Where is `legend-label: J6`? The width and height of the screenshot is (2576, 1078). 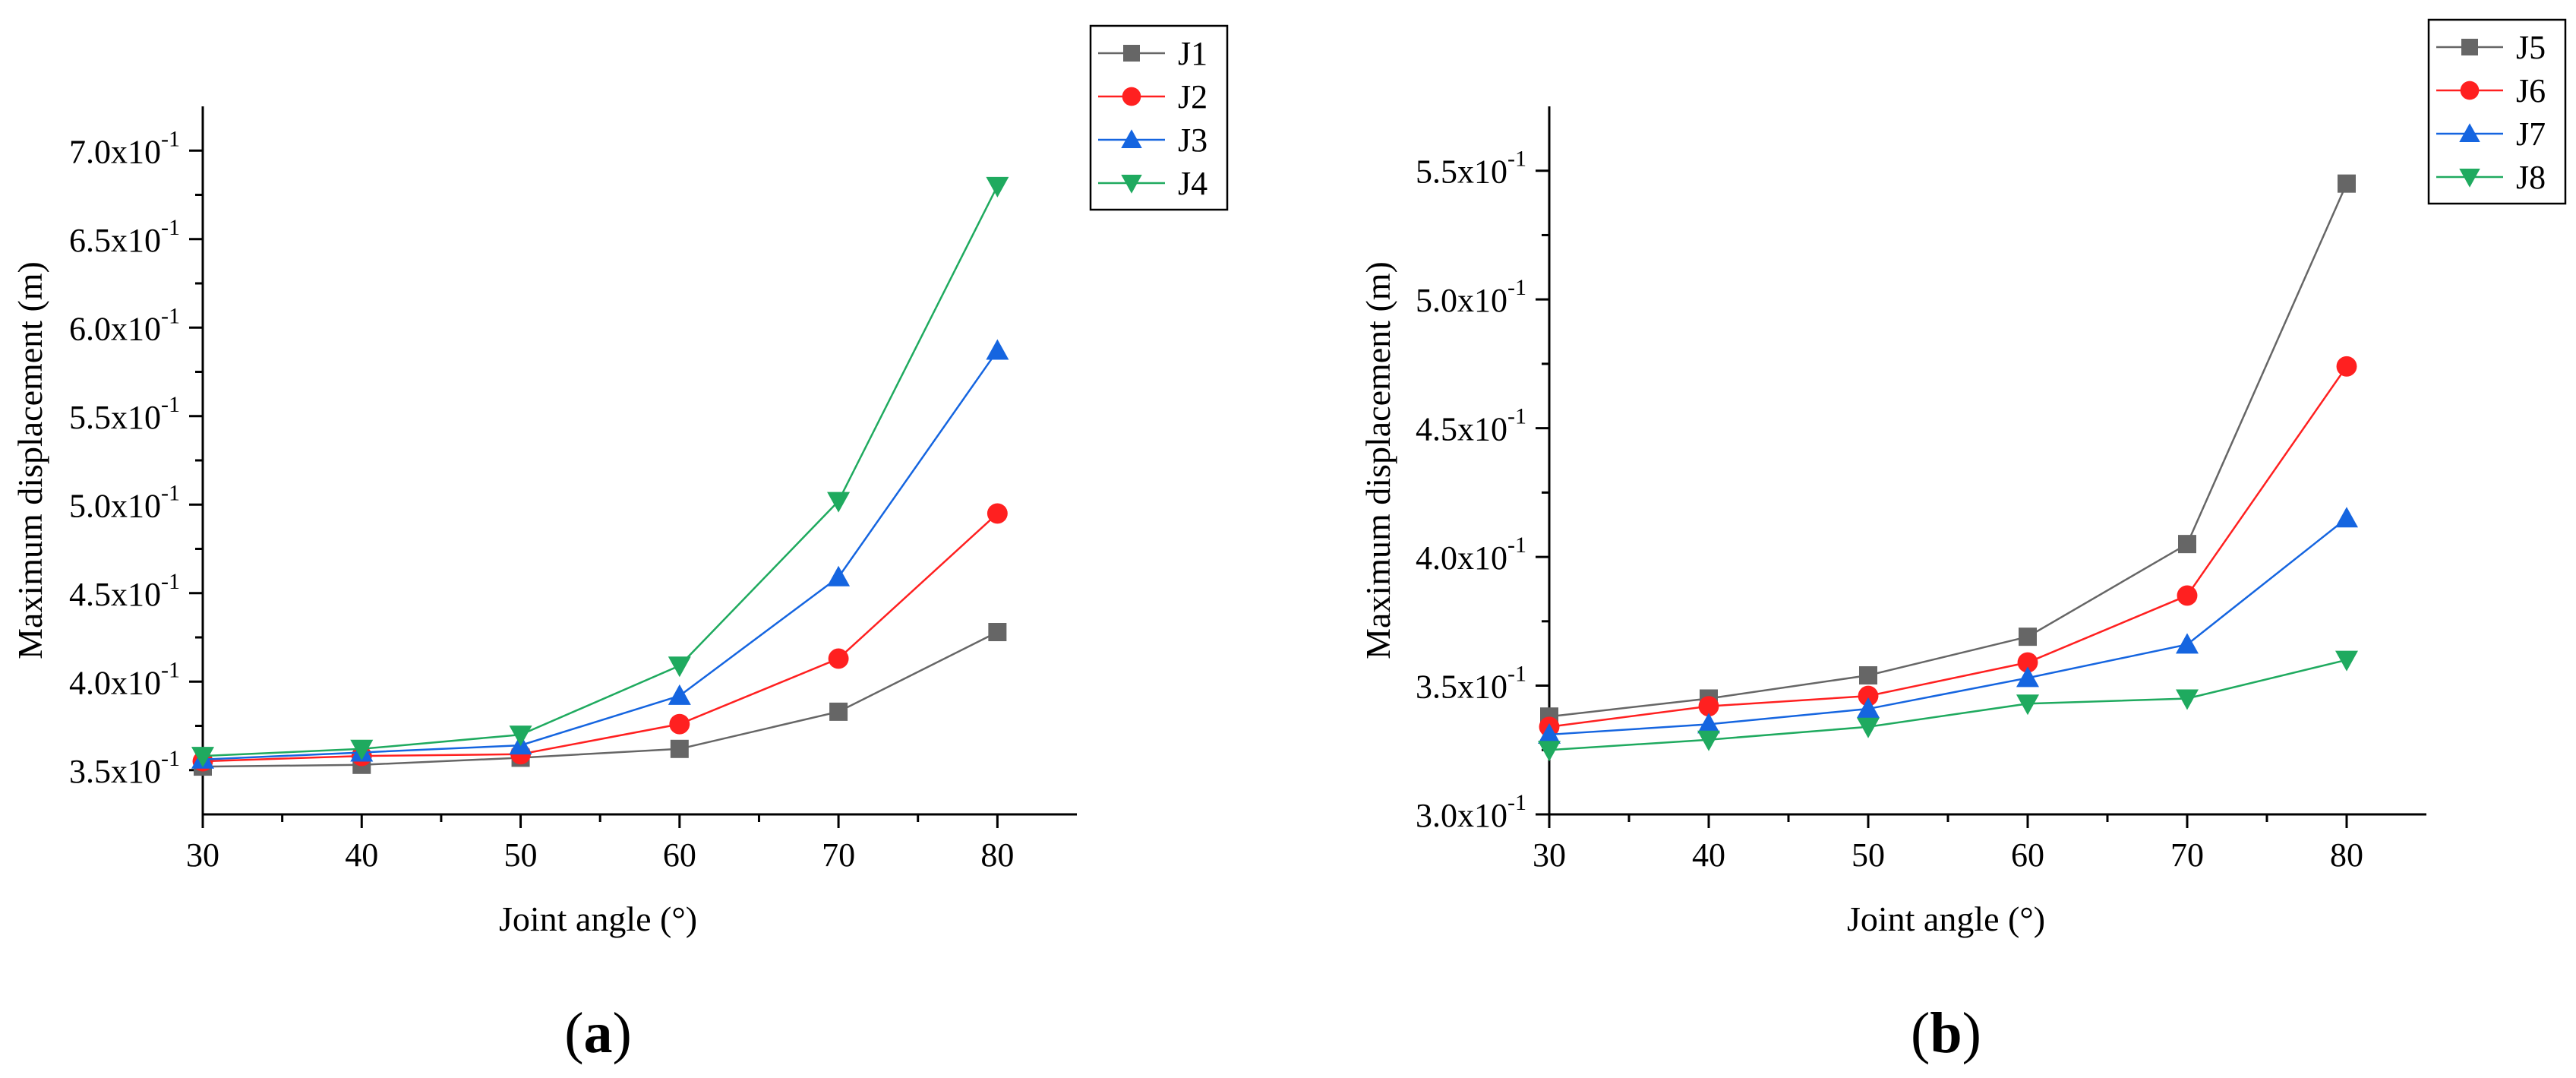
legend-label: J6 is located at coordinates (2531, 90).